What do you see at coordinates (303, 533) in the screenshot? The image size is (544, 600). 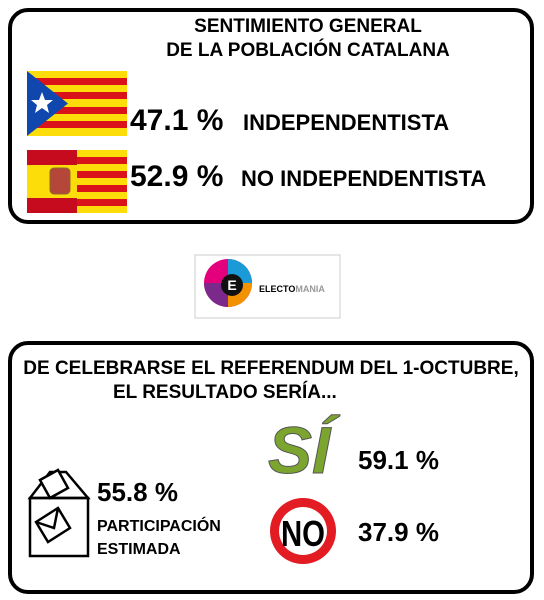 I see `no-word: NO` at bounding box center [303, 533].